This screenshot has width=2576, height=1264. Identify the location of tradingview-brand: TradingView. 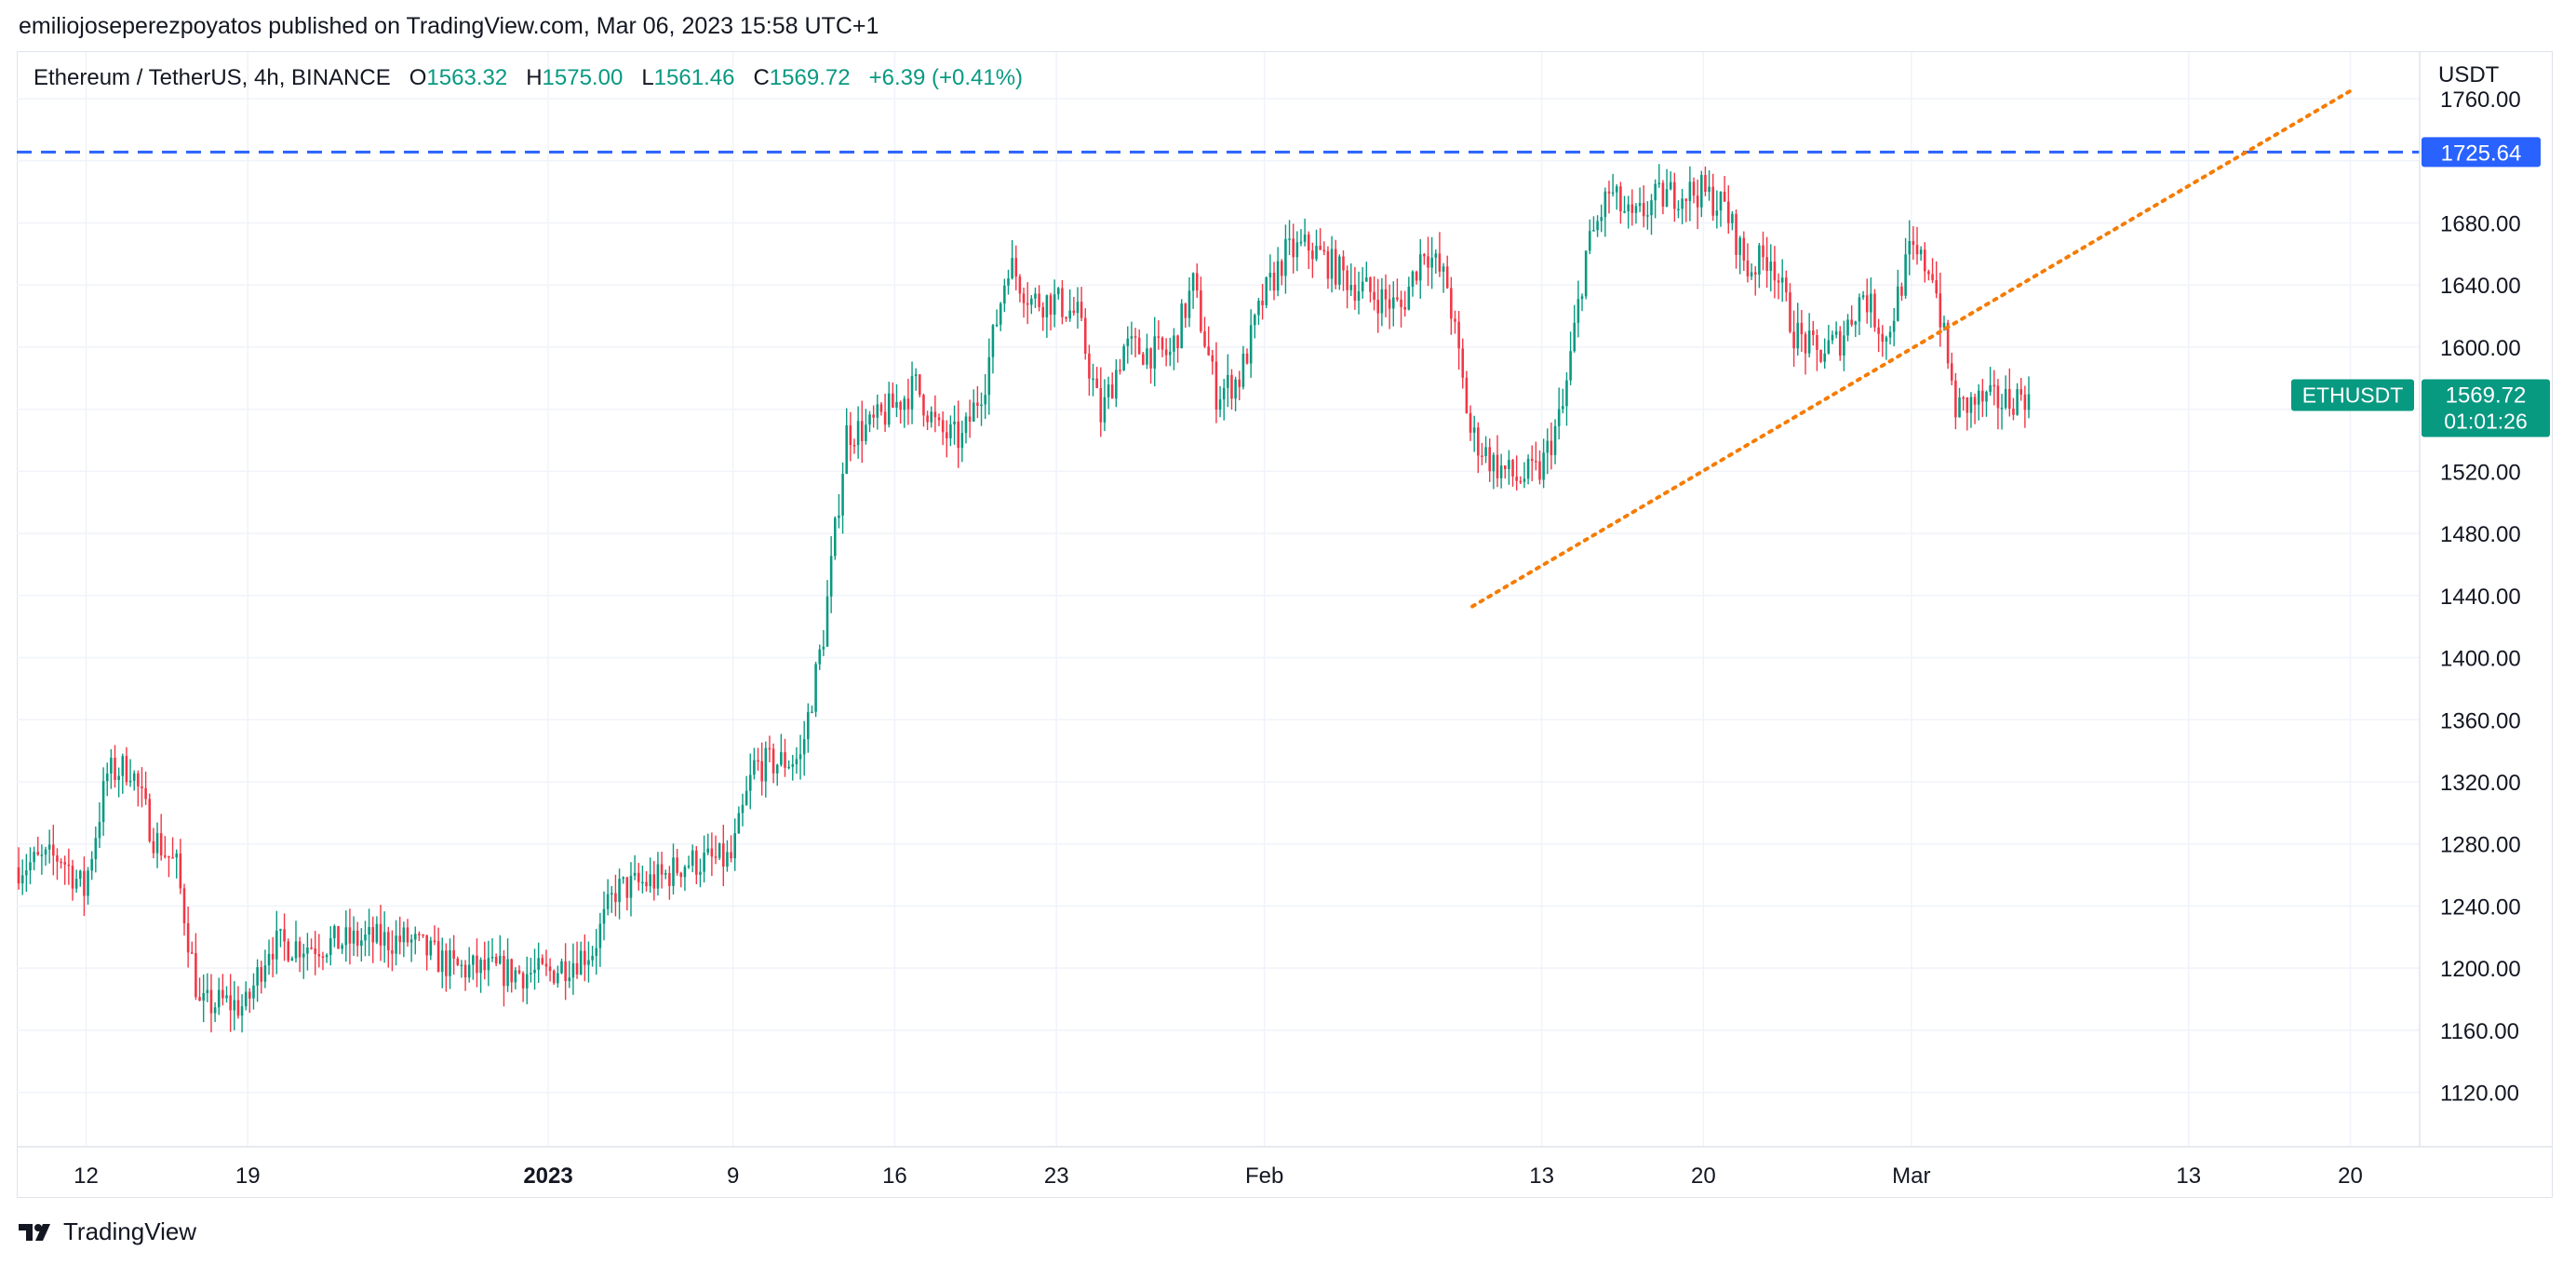
(107, 1231).